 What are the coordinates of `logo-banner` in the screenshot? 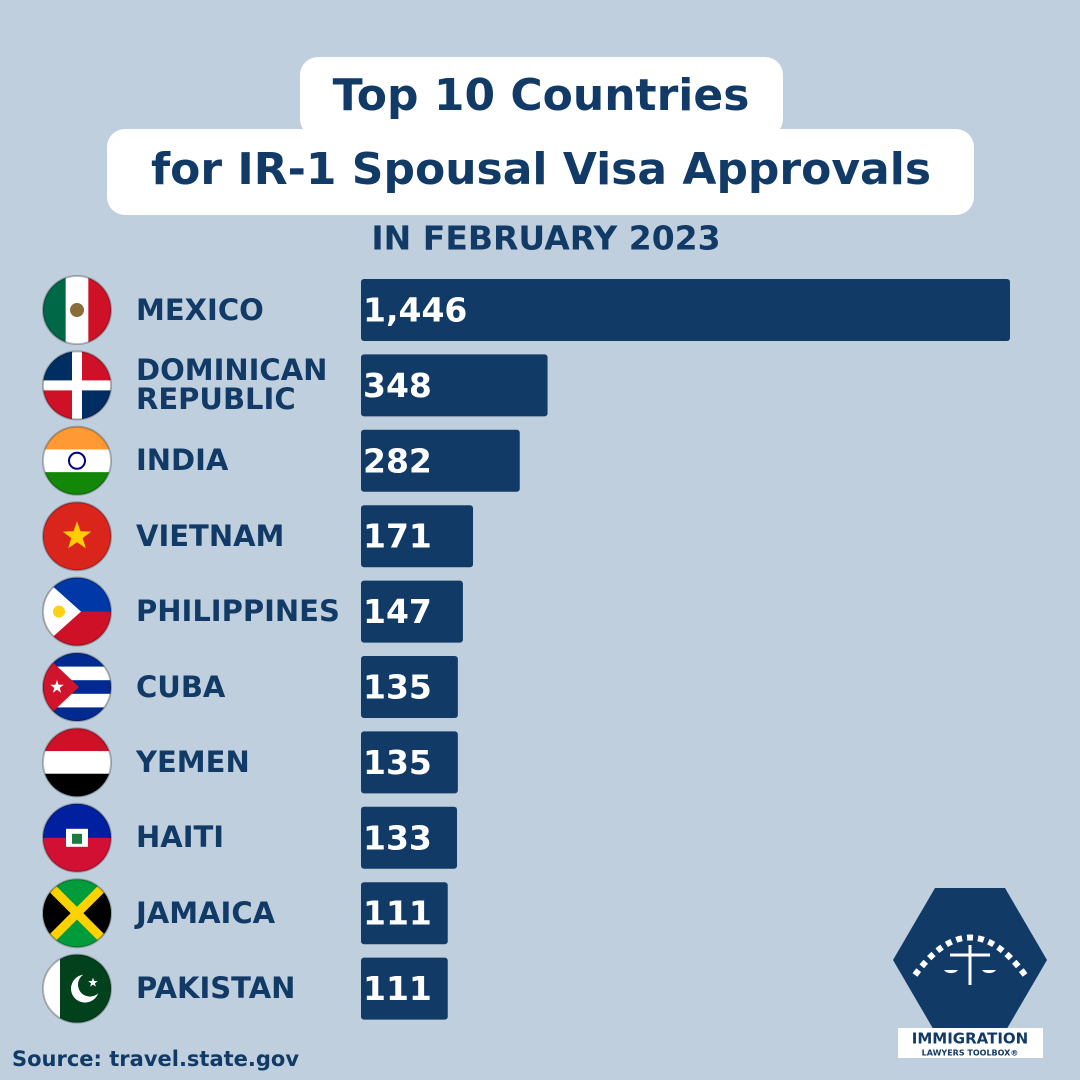 It's located at (970, 1043).